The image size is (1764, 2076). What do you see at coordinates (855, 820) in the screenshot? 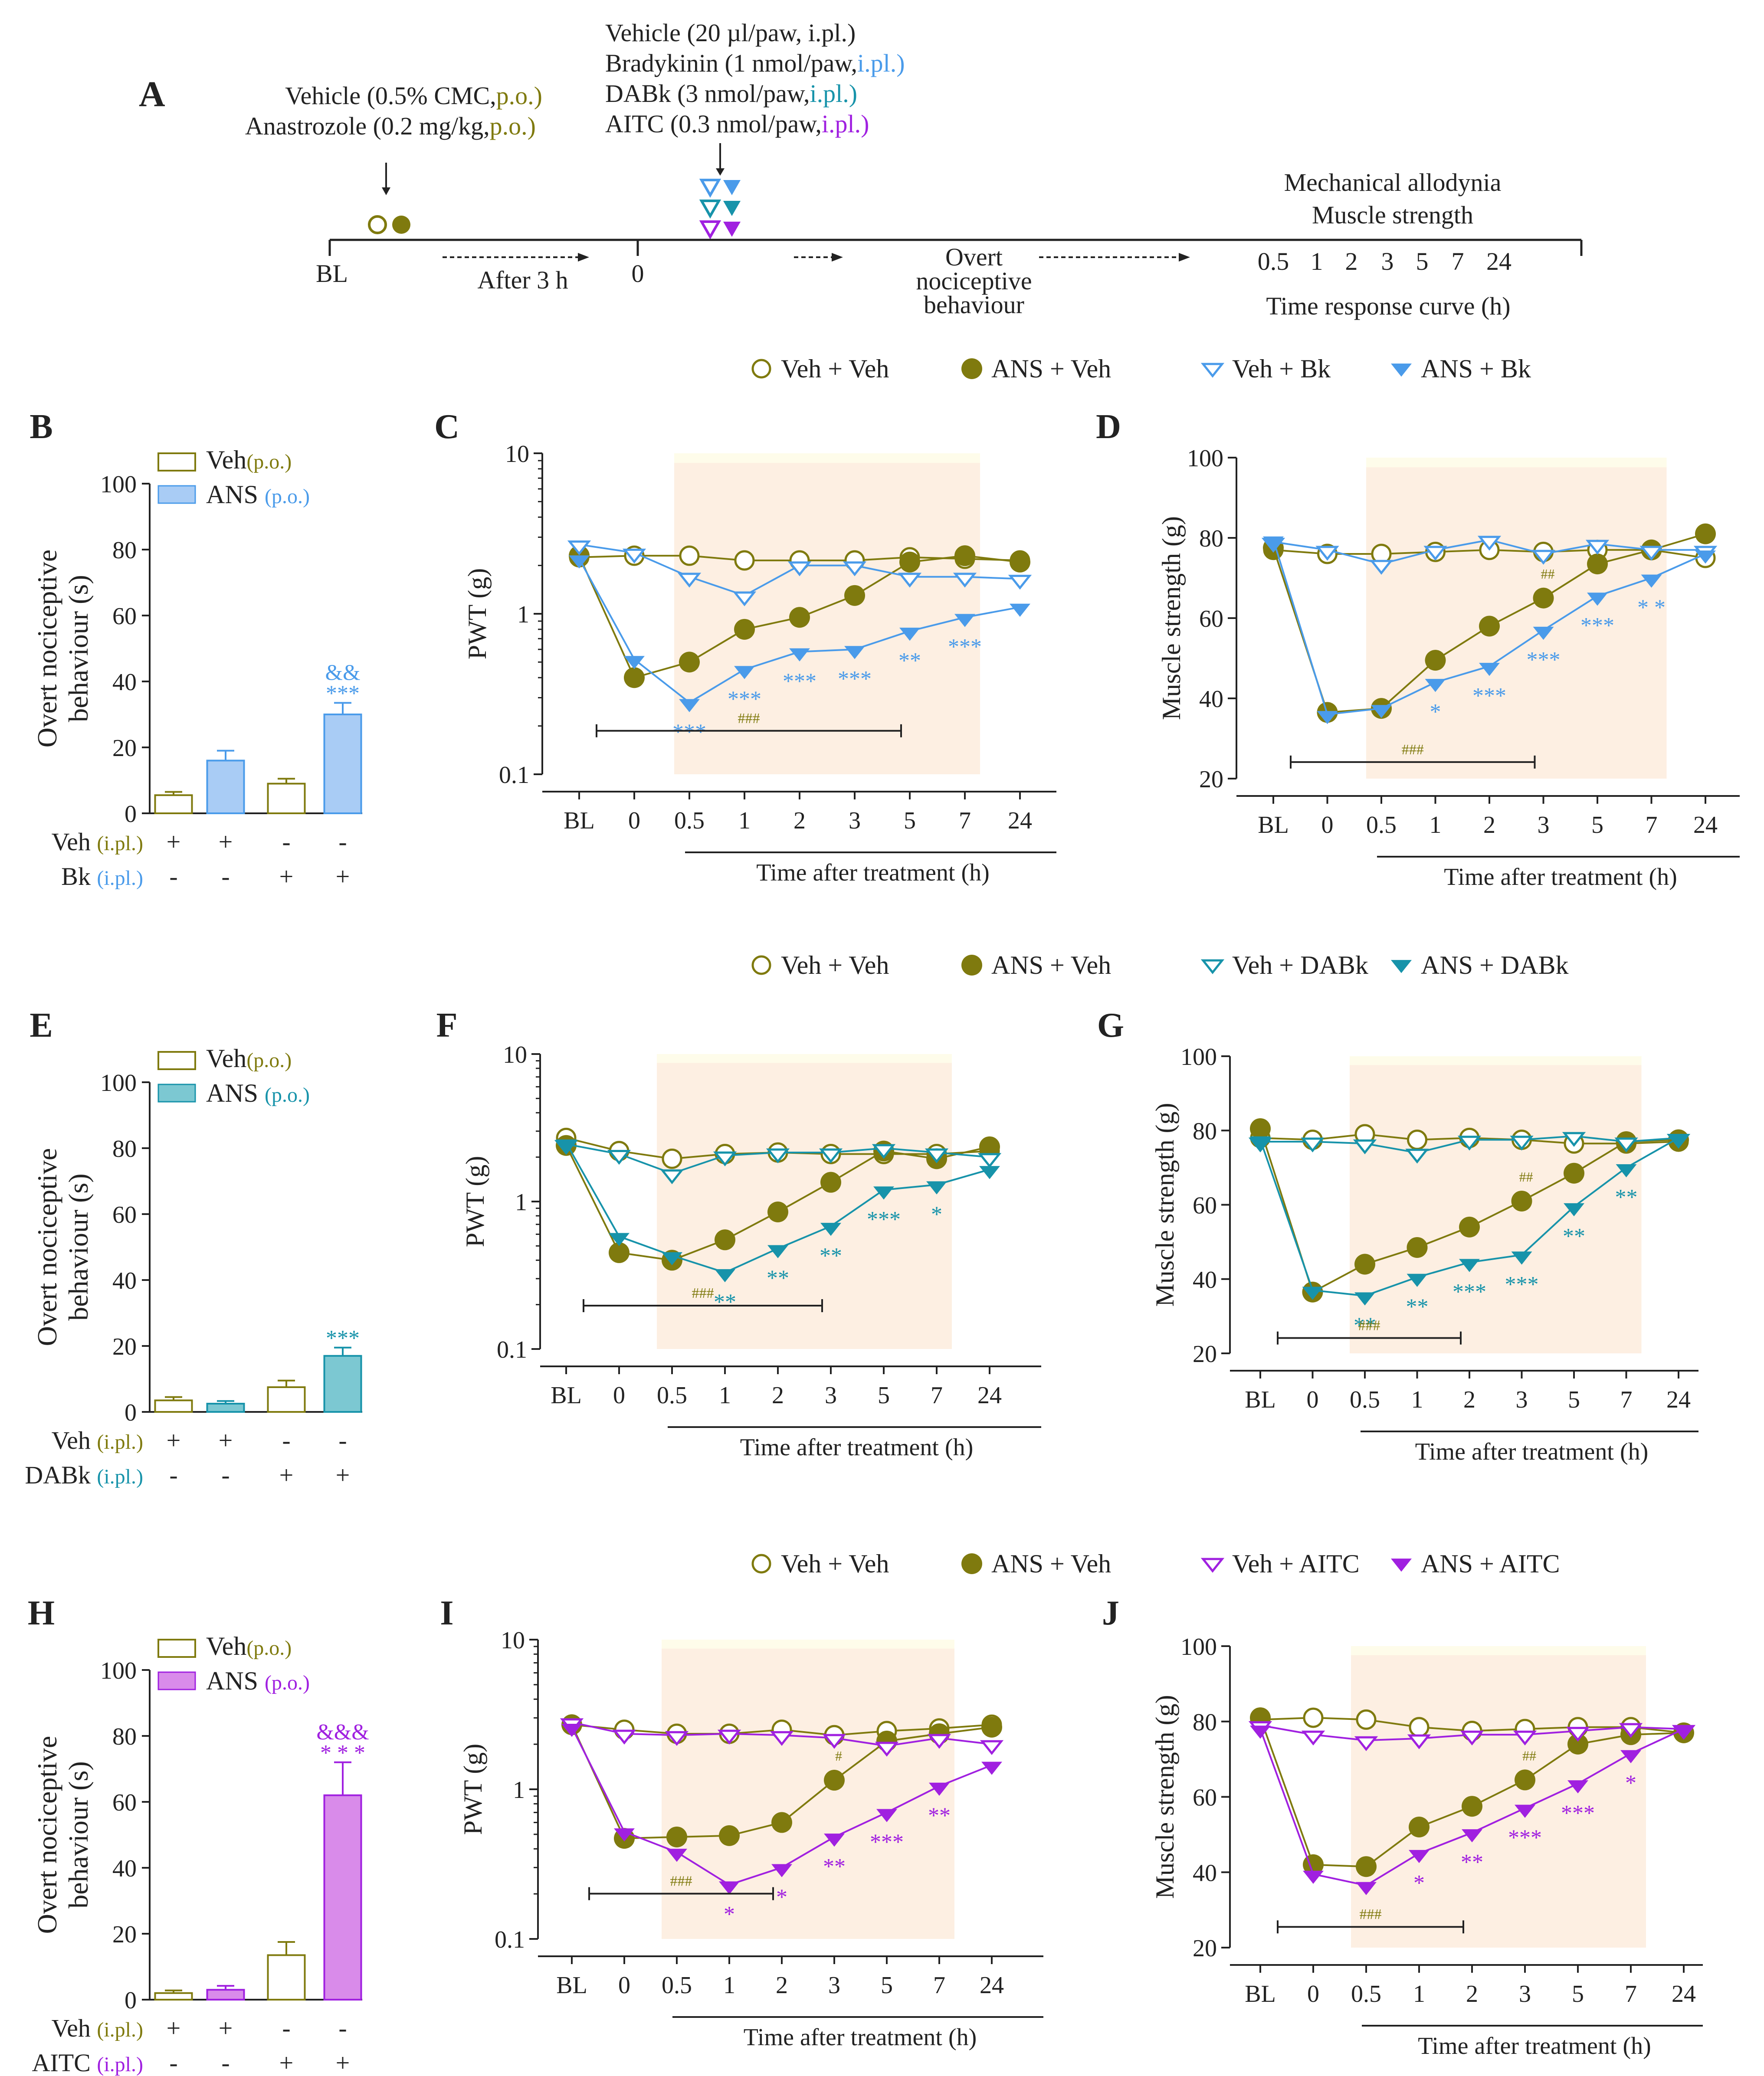
I see `x-tick-label: 3` at bounding box center [855, 820].